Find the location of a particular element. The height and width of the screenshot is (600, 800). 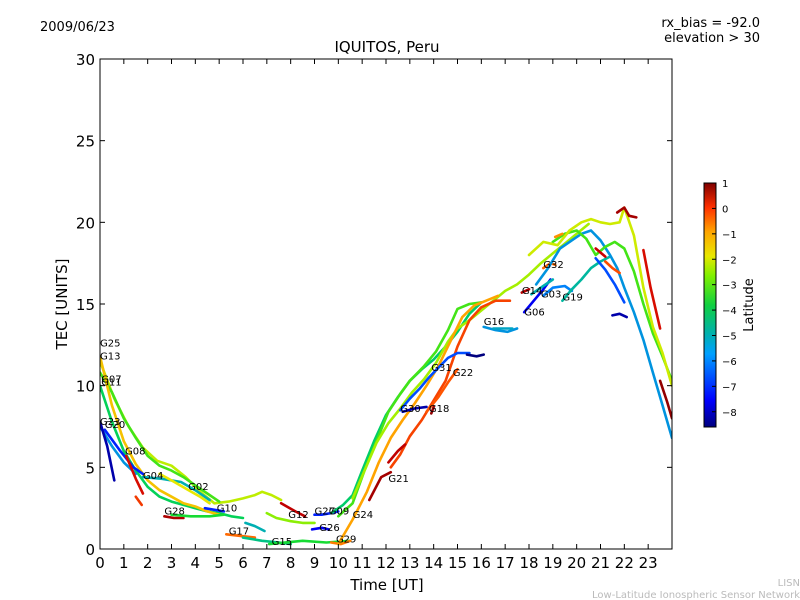

satellite-label: G31 is located at coordinates (441, 368).